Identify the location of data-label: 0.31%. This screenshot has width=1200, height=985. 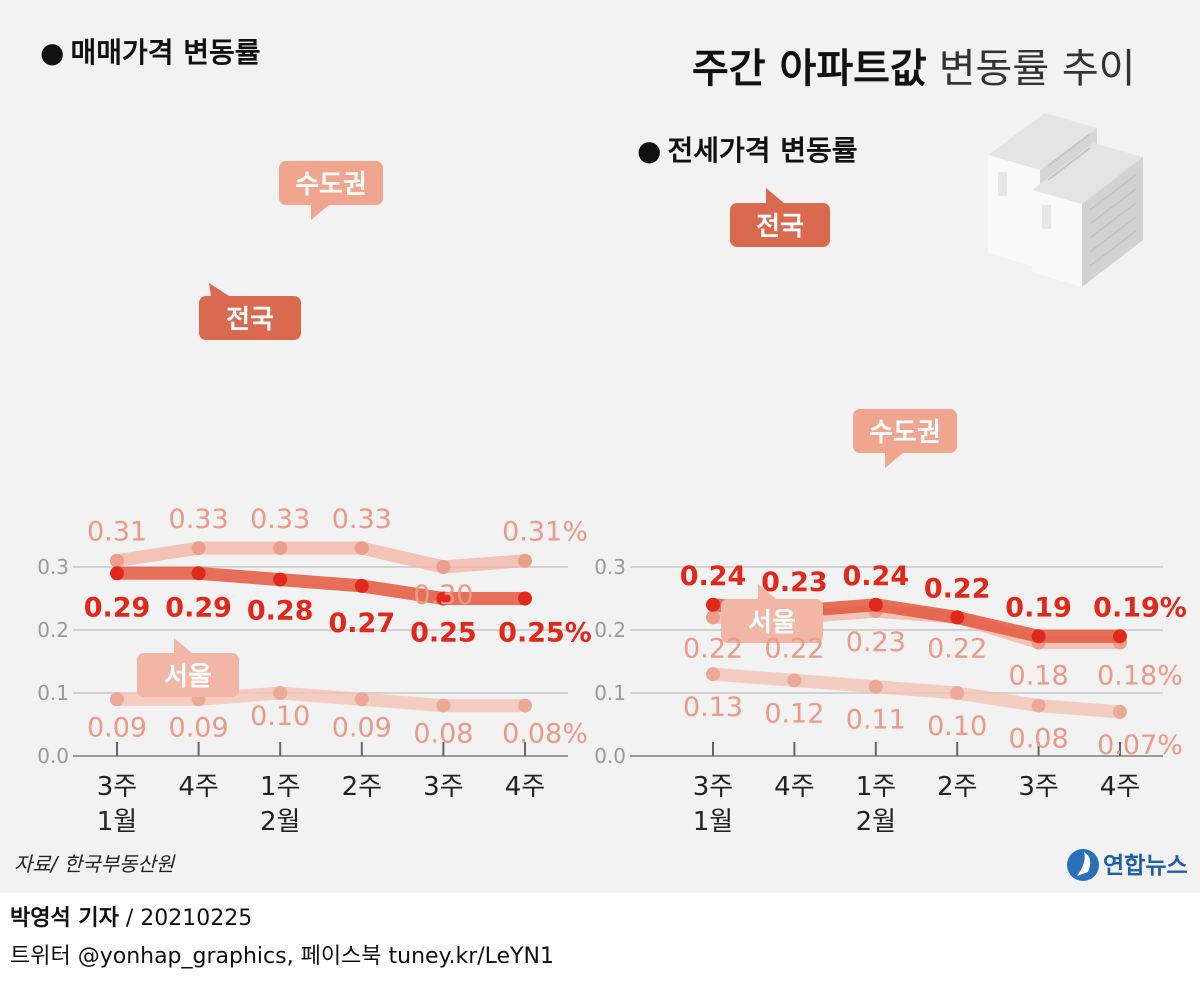
(545, 532).